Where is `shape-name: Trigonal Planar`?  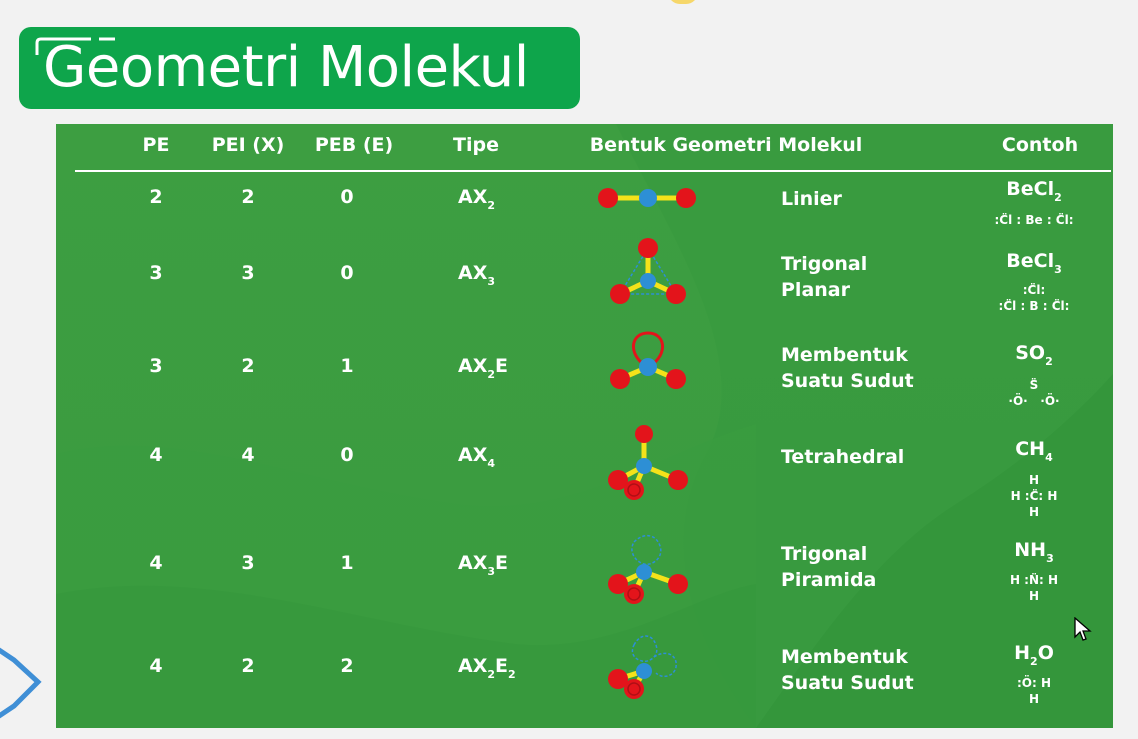
shape-name: Trigonal Planar is located at coordinates (824, 277).